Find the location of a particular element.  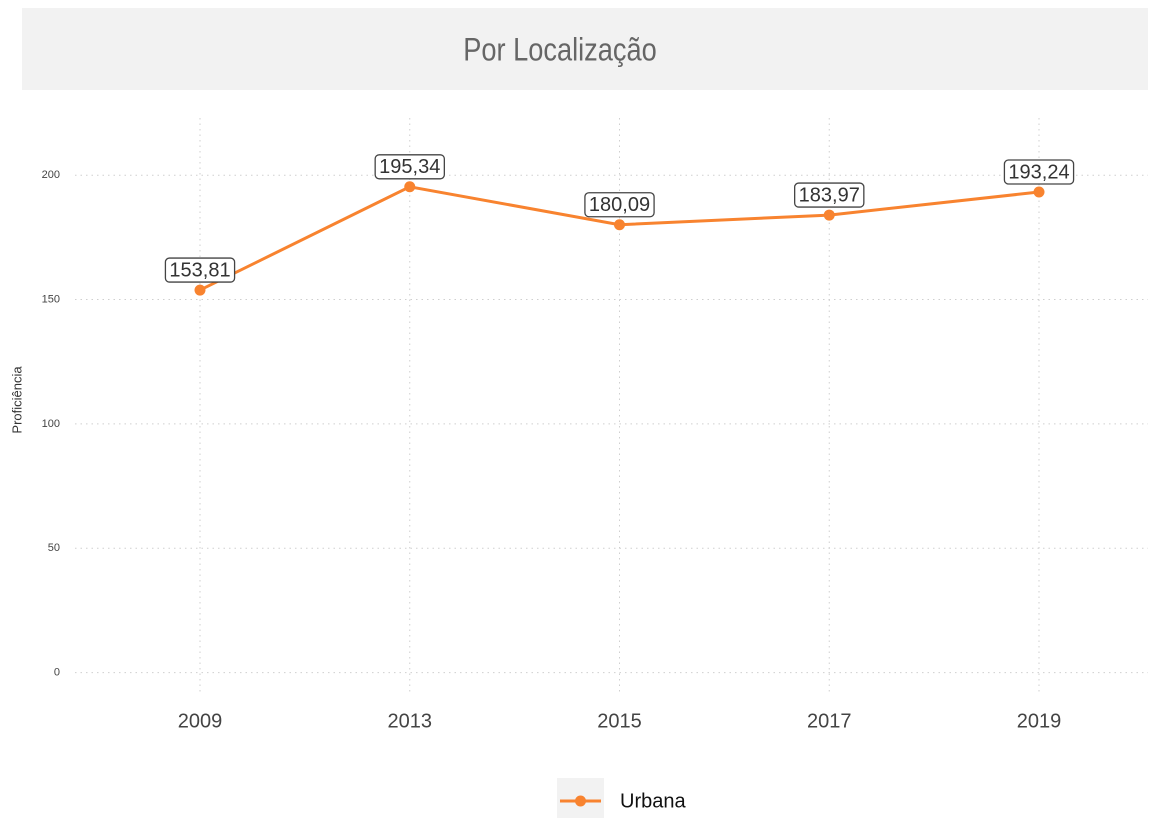

x-tick-label: 2009 is located at coordinates (200, 721).